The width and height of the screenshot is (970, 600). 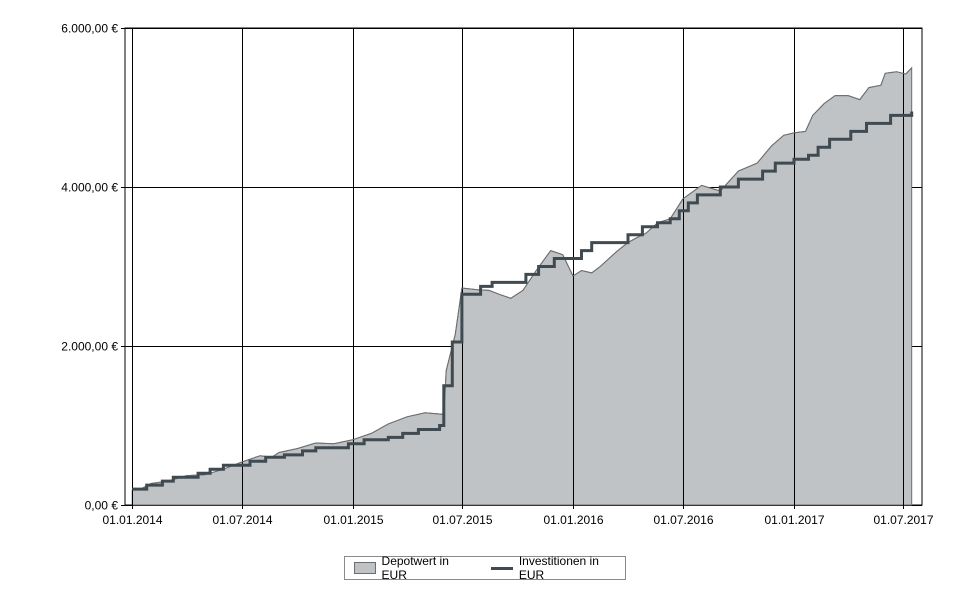 I want to click on legend-item-depotwert: Depotwert in EUR, so click(x=410, y=568).